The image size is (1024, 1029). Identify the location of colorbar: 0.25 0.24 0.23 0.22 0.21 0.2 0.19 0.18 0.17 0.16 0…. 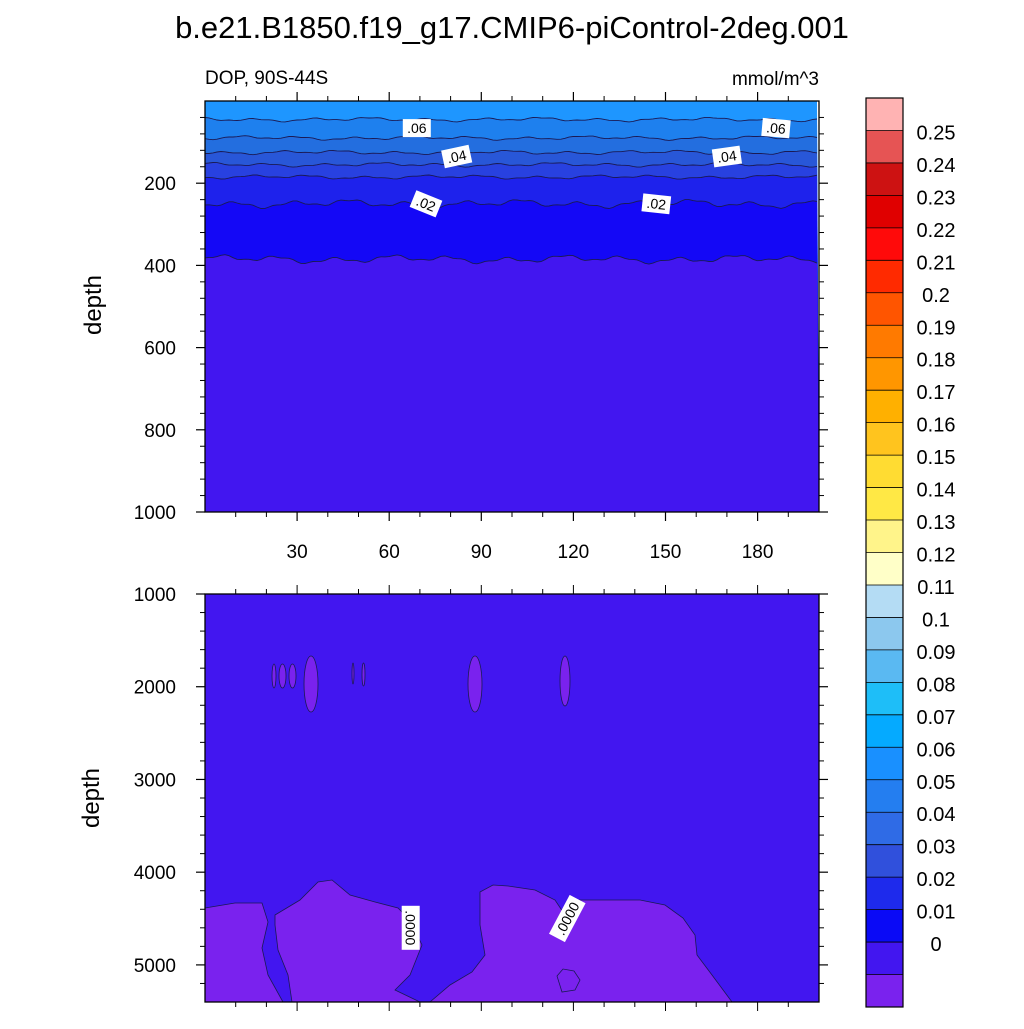
(910, 552).